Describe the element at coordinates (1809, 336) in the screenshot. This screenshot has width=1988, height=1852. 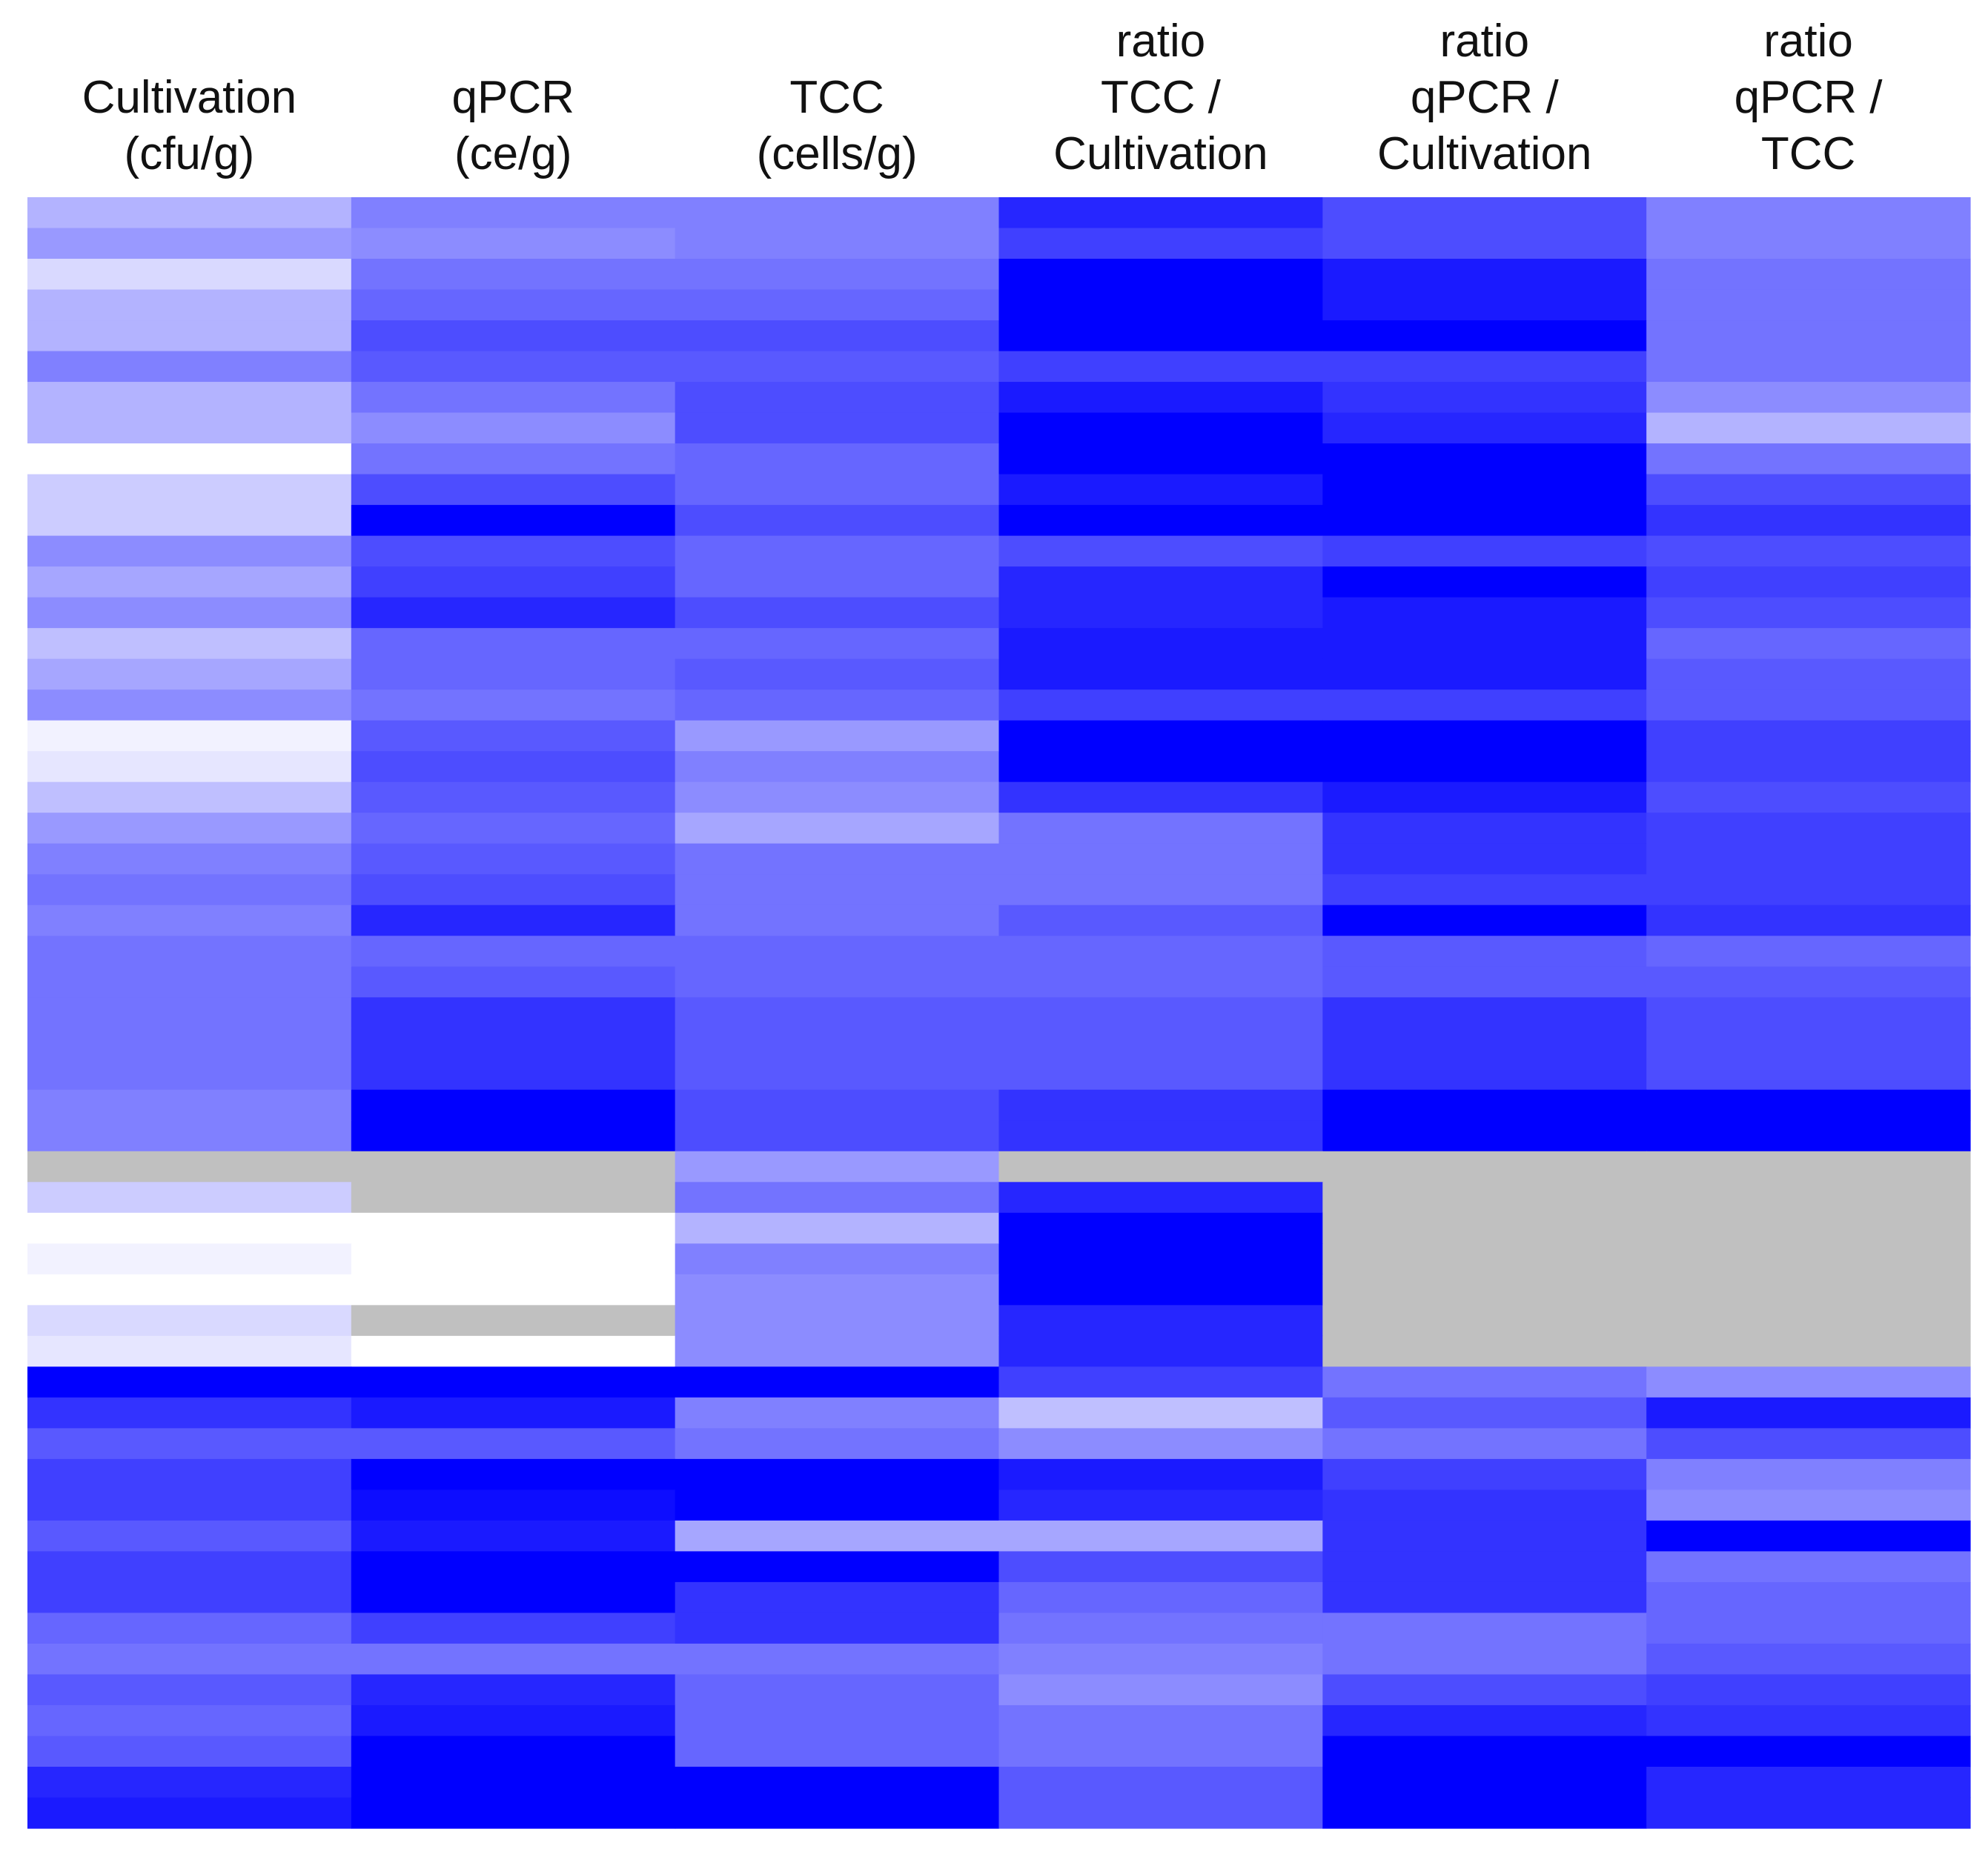
I see `heatmap-cell-r5-ratio_qpcr_tcc` at that location.